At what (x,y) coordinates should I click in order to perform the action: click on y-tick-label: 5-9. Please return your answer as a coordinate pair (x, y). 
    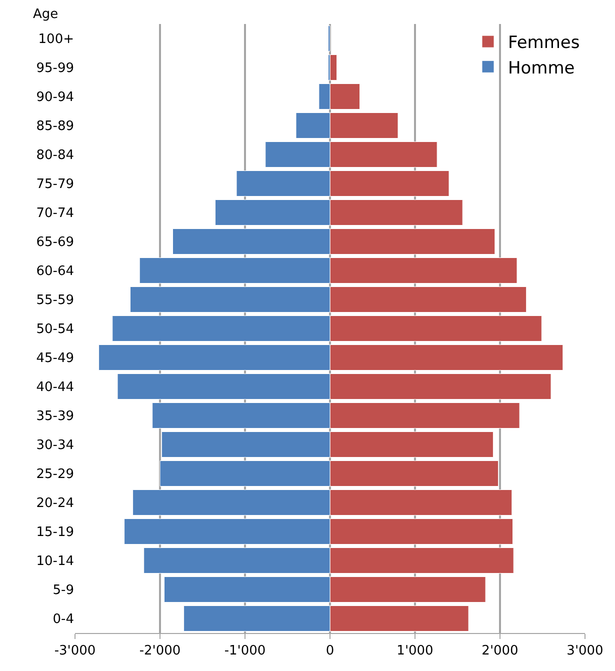
    Looking at the image, I should click on (63, 590).